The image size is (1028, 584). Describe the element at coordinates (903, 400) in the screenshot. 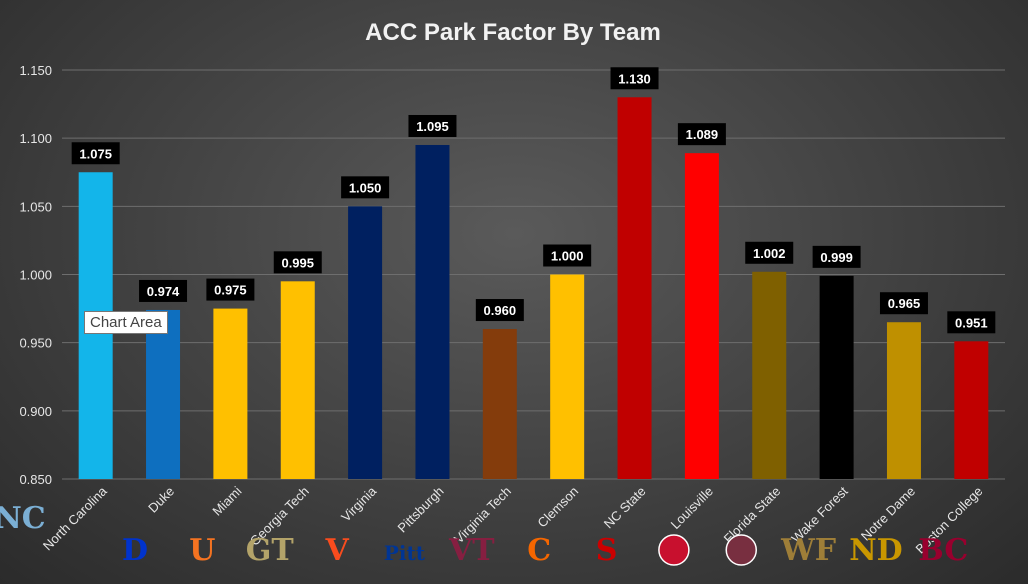

I see `bar-notre-dame` at that location.